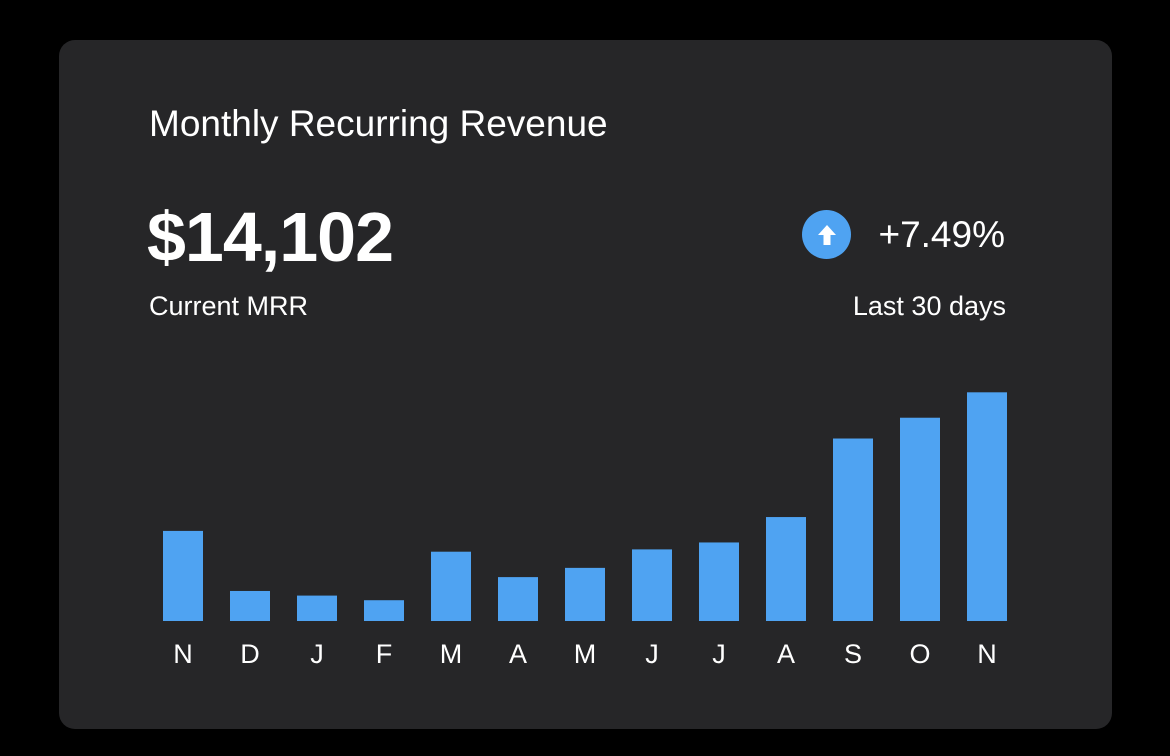  I want to click on card-title: Monthly Recurring Revenue, so click(378, 123).